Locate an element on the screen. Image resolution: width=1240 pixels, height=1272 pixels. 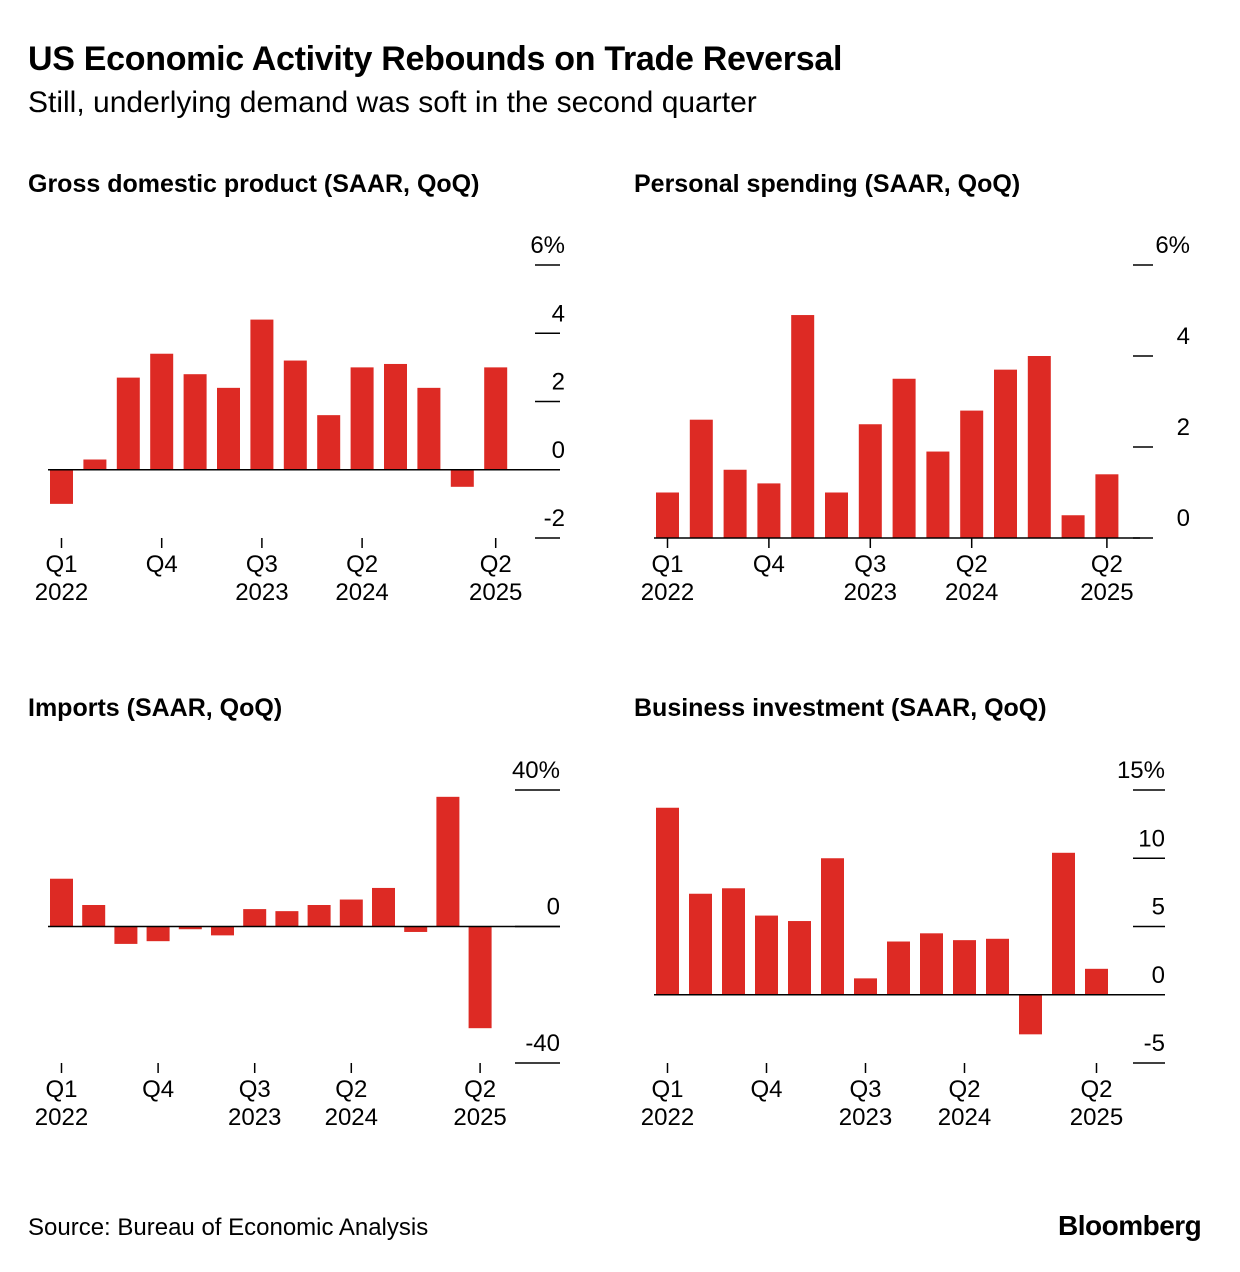
business-investment-xtick-year-label: 2023 is located at coordinates (865, 1117).